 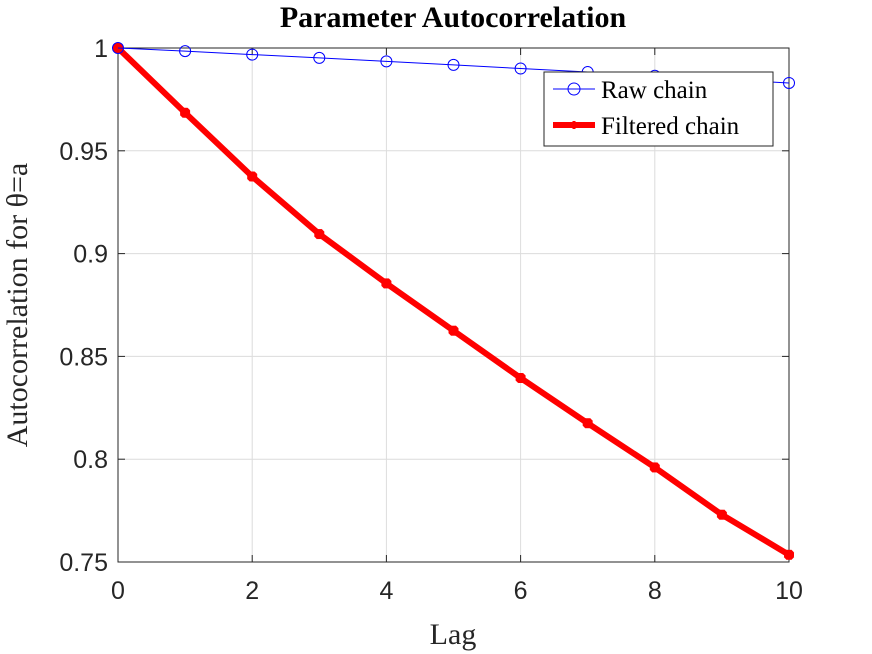 What do you see at coordinates (655, 591) in the screenshot?
I see `x-tick-label: 8` at bounding box center [655, 591].